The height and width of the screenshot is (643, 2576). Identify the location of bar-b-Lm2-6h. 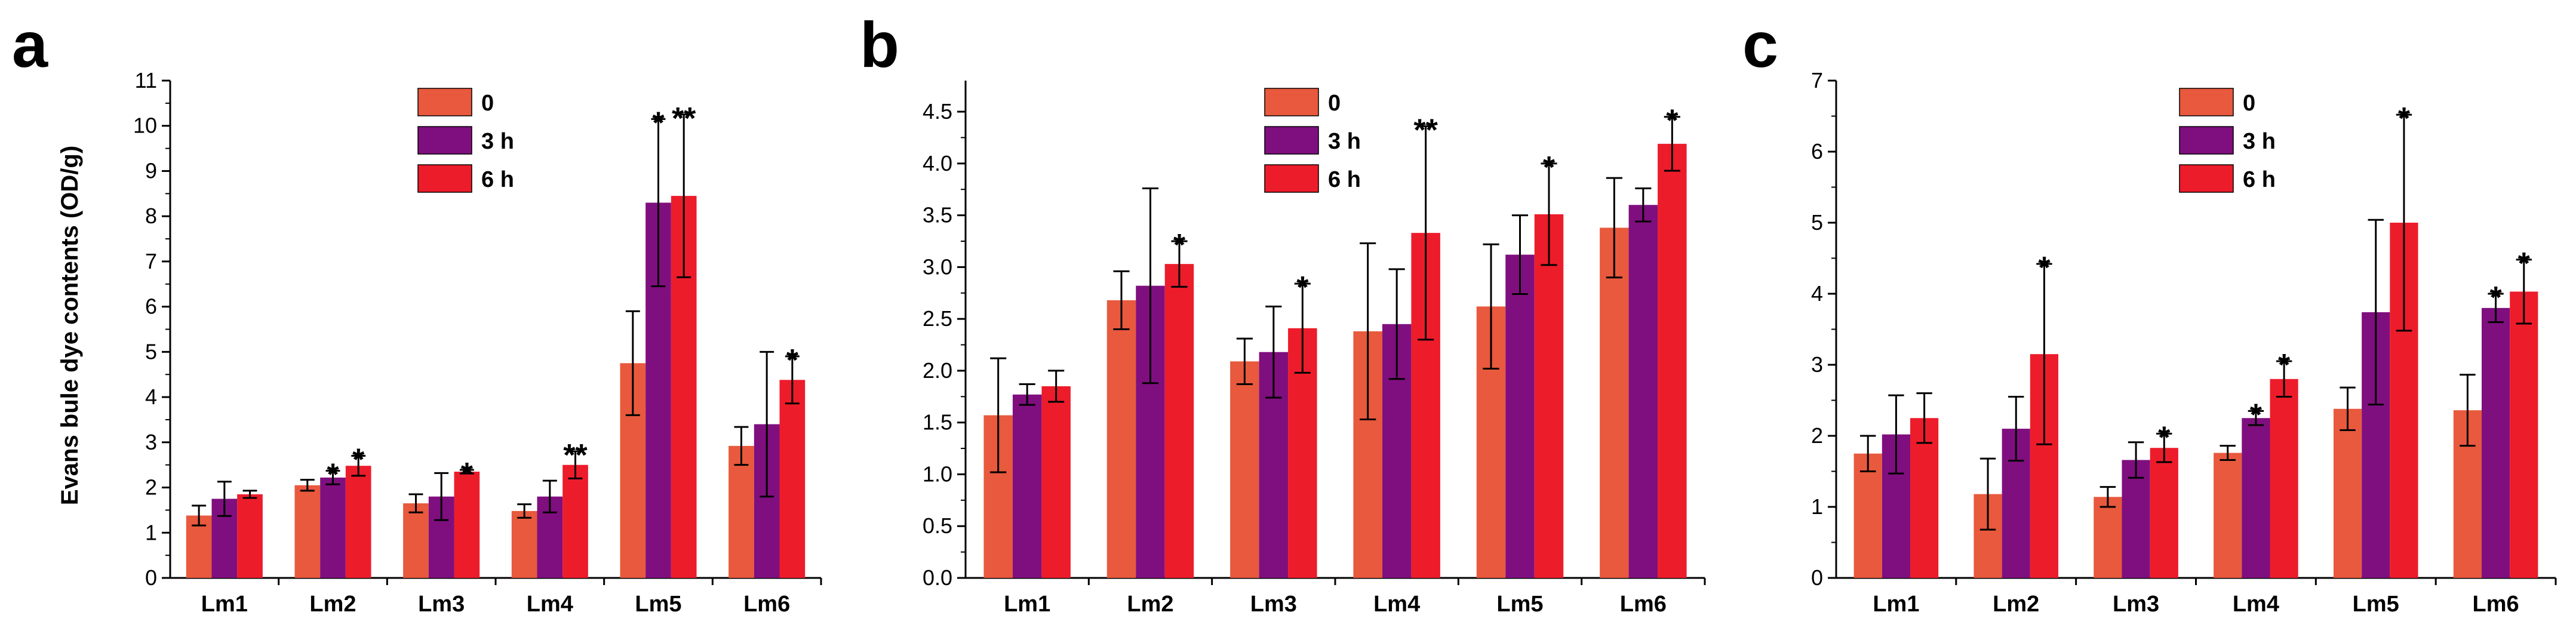
(1179, 421).